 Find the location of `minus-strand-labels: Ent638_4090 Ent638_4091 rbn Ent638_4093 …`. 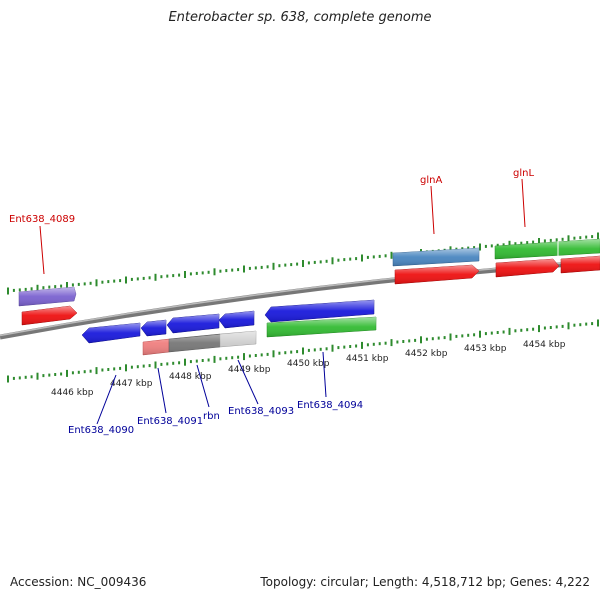

minus-strand-labels: Ent638_4090 Ent638_4091 rbn Ent638_4093 … is located at coordinates (215, 393).